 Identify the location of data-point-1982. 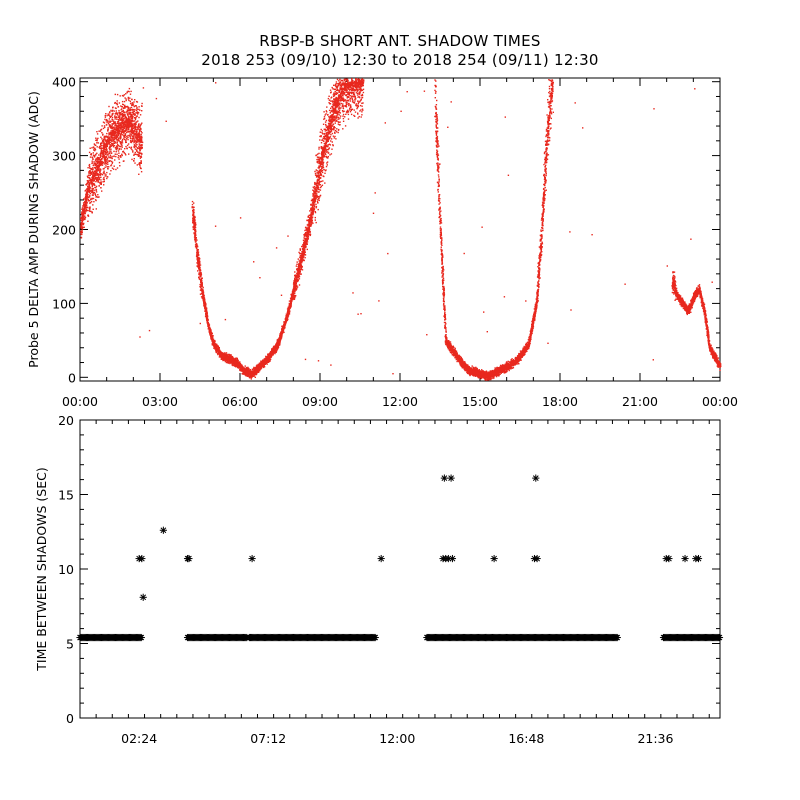
(140, 156).